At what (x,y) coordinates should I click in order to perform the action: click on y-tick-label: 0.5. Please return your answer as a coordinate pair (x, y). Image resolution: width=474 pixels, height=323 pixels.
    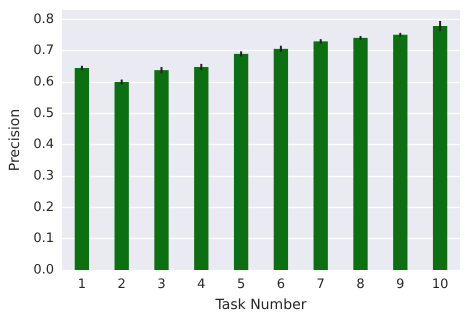
    Looking at the image, I should click on (43, 113).